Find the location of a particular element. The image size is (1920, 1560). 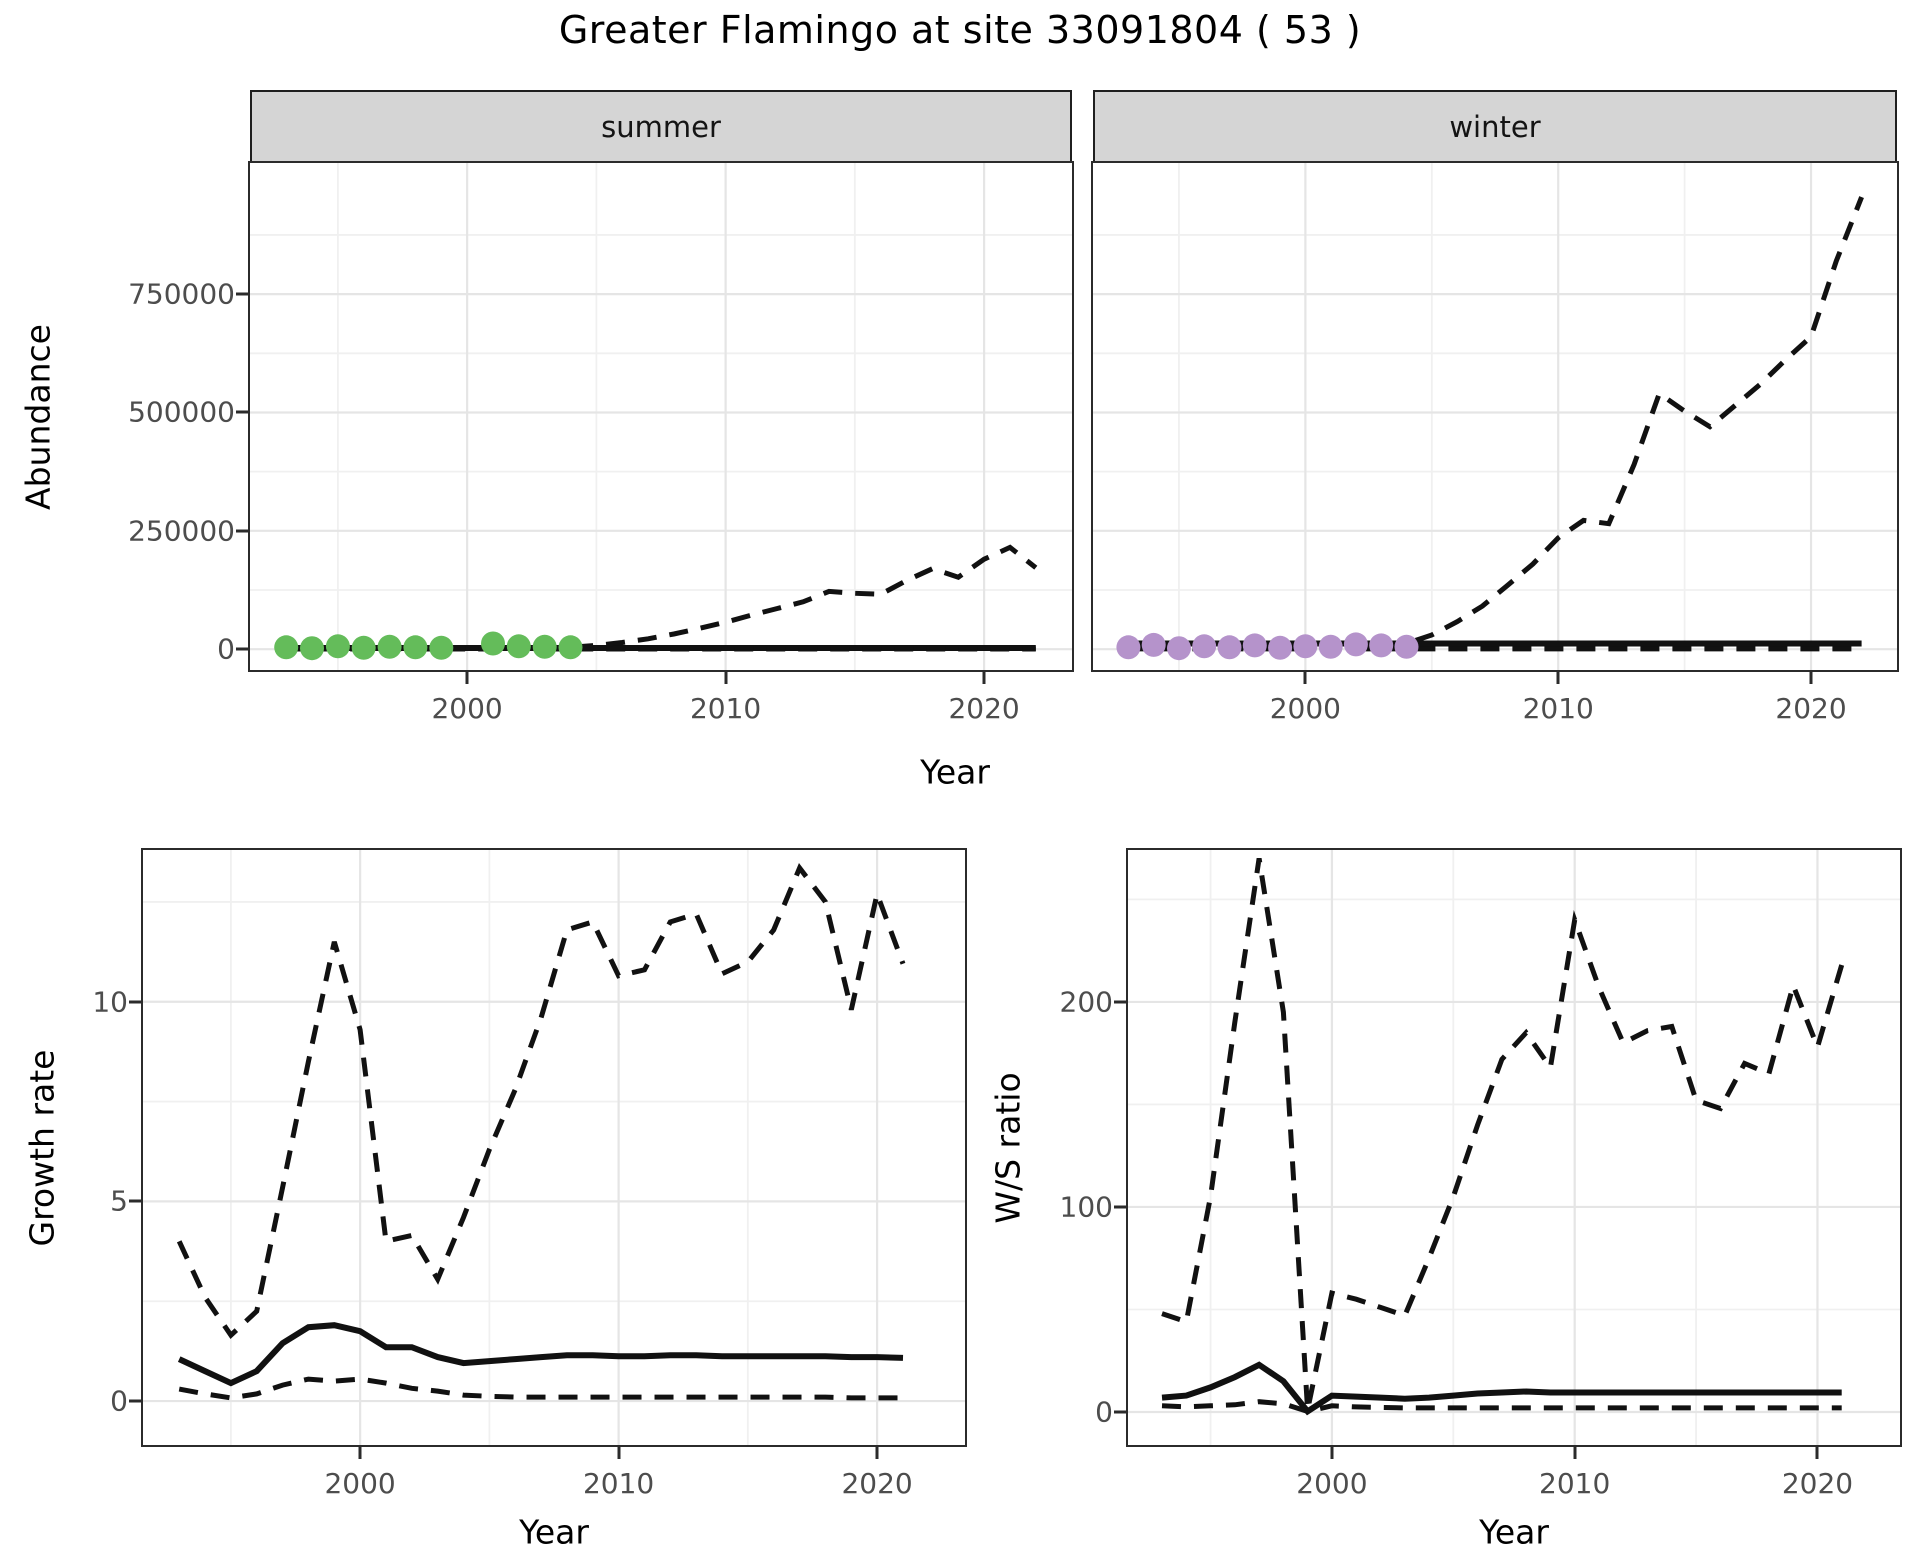

facet-strip-winter: winter is located at coordinates (1495, 126).